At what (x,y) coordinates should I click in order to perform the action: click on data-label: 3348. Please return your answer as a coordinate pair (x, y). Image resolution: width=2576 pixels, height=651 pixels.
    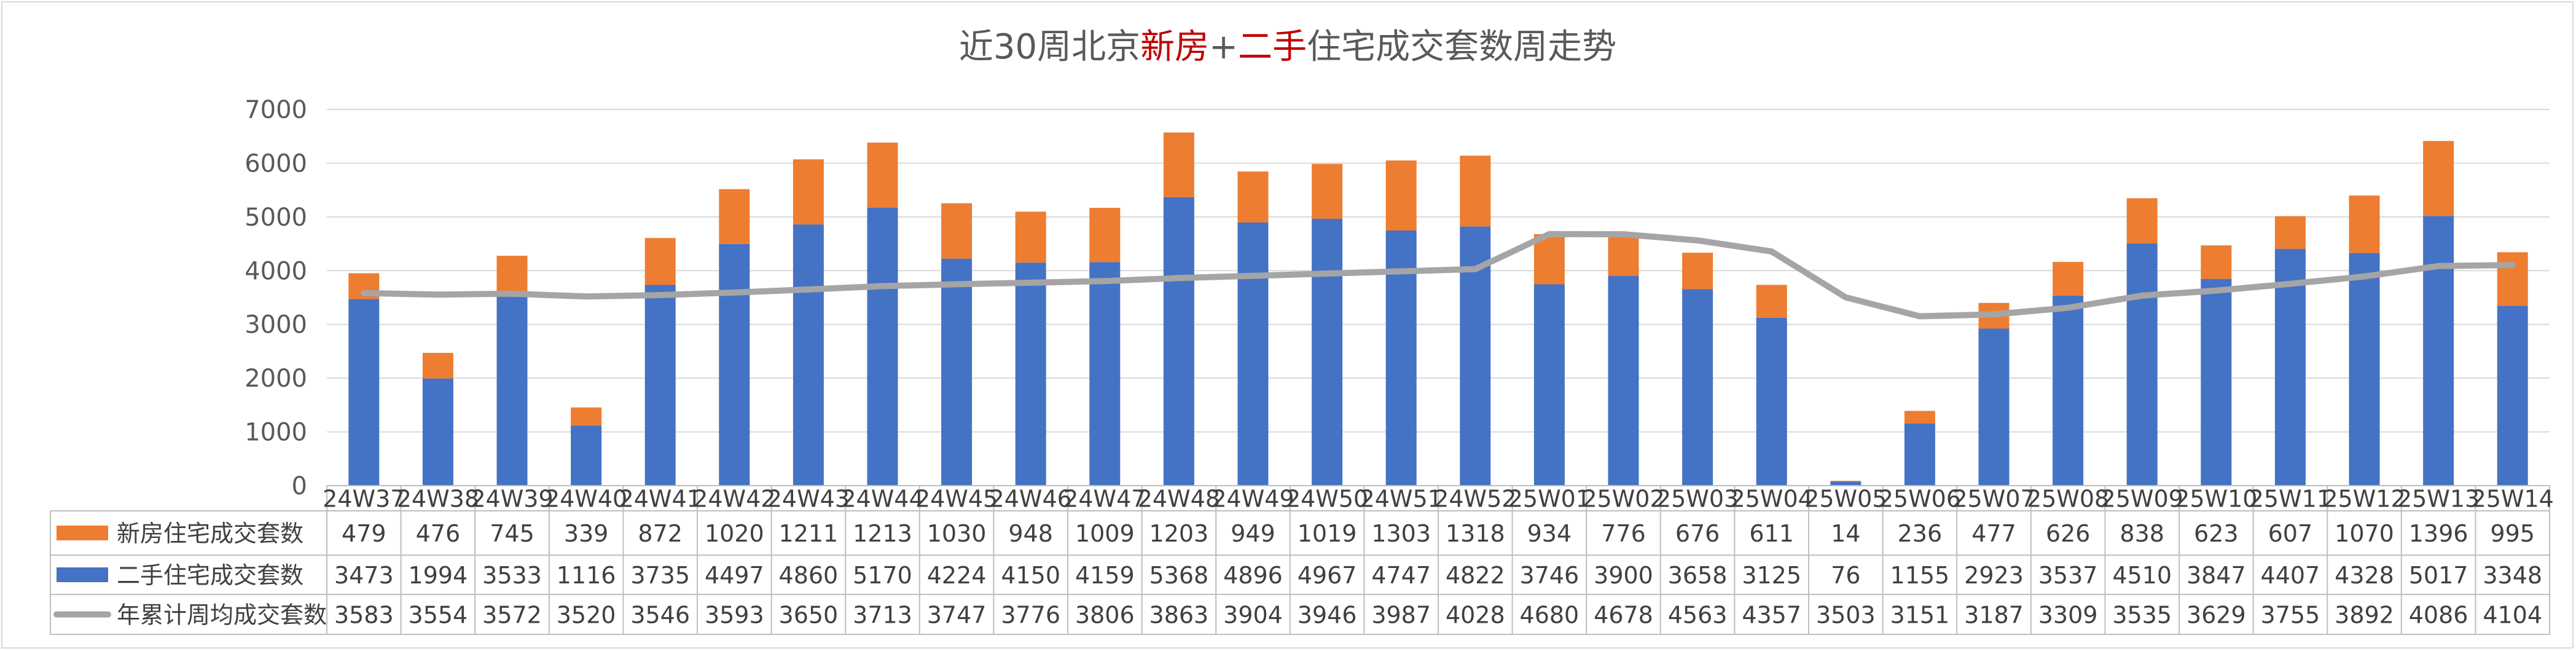
    Looking at the image, I should click on (2512, 575).